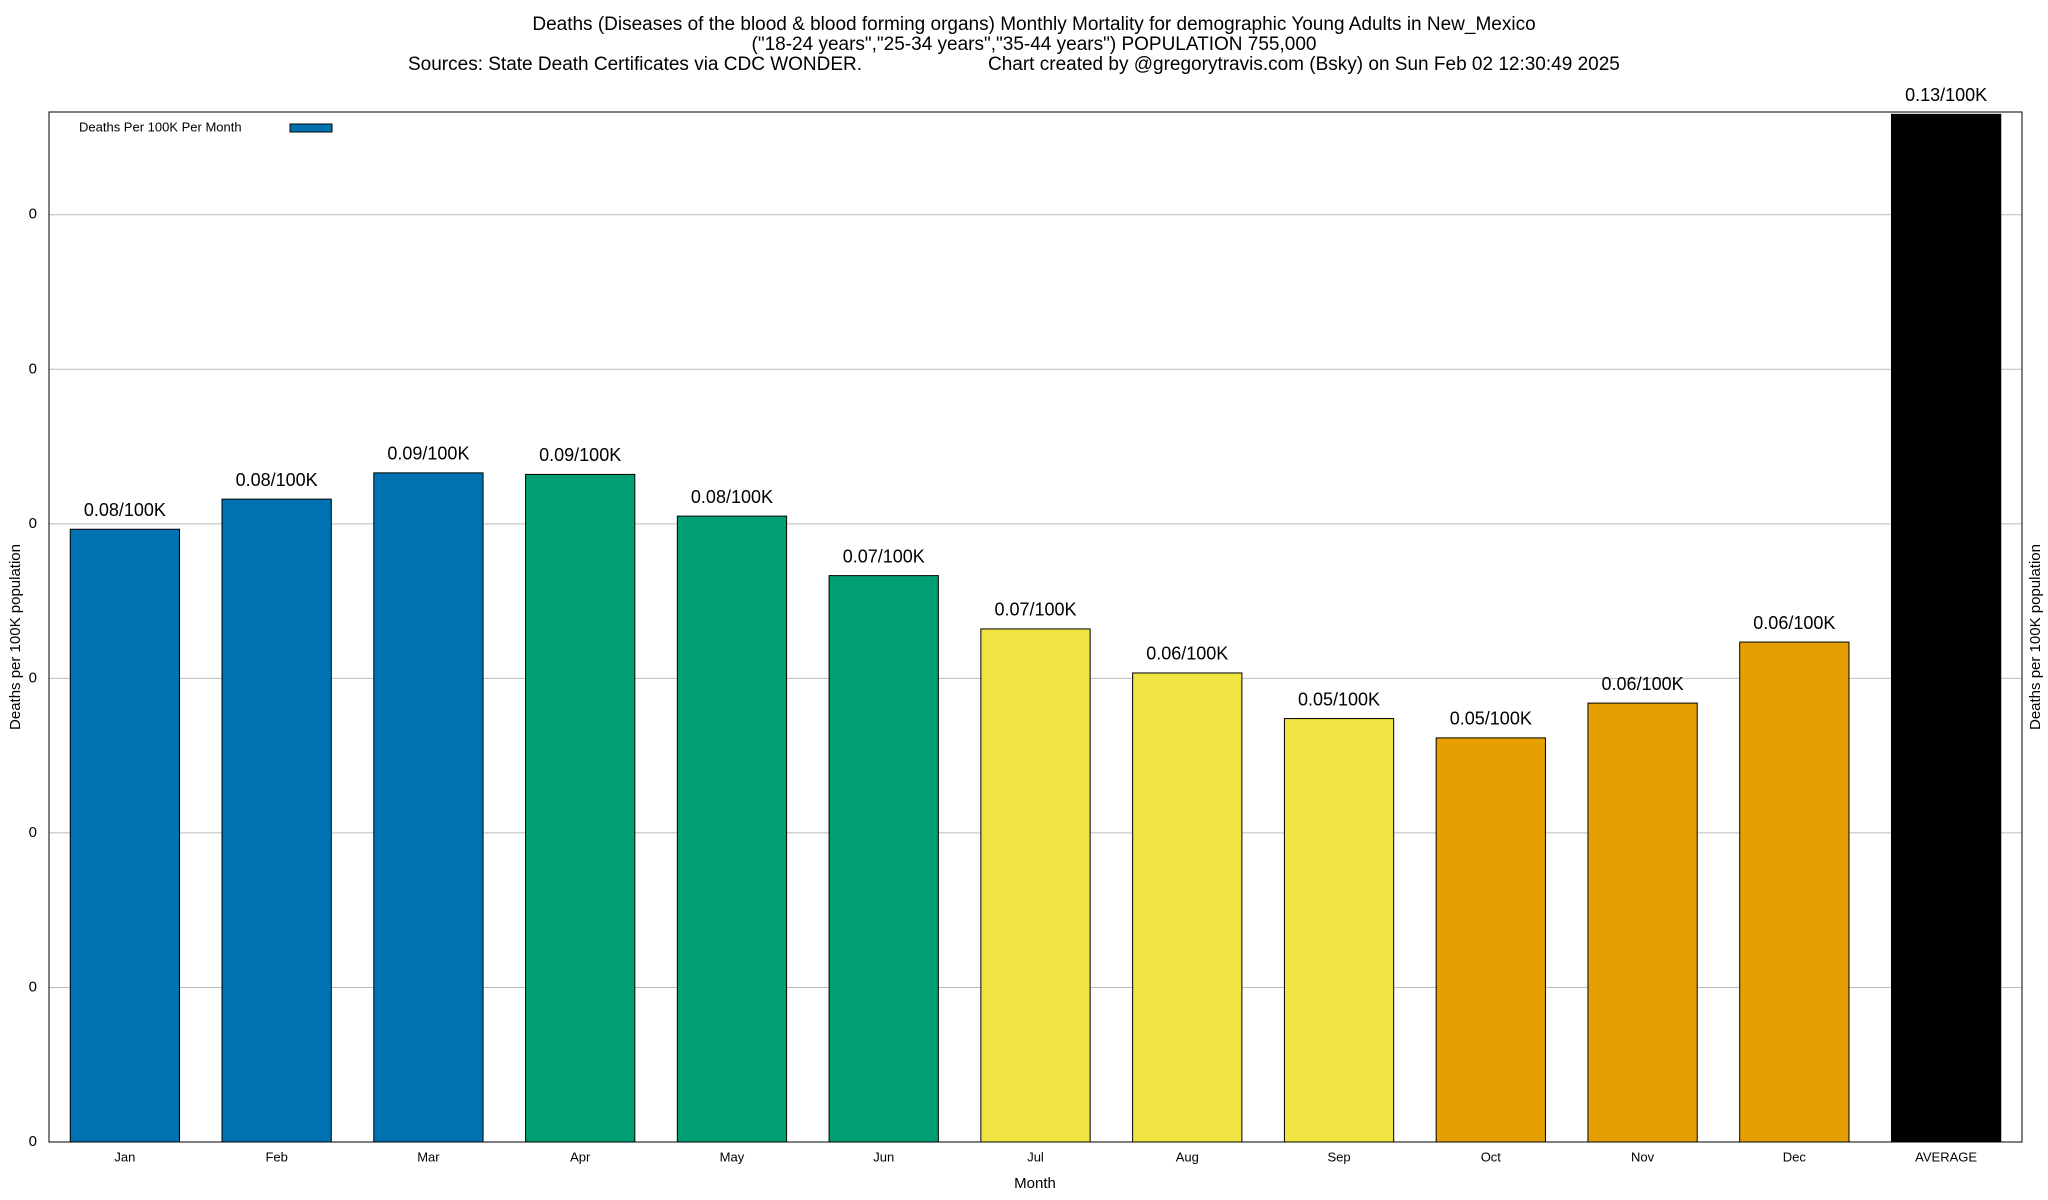 The height and width of the screenshot is (1200, 2048). Describe the element at coordinates (1946, 95) in the screenshot. I see `value-label: 0.13/100K` at that location.